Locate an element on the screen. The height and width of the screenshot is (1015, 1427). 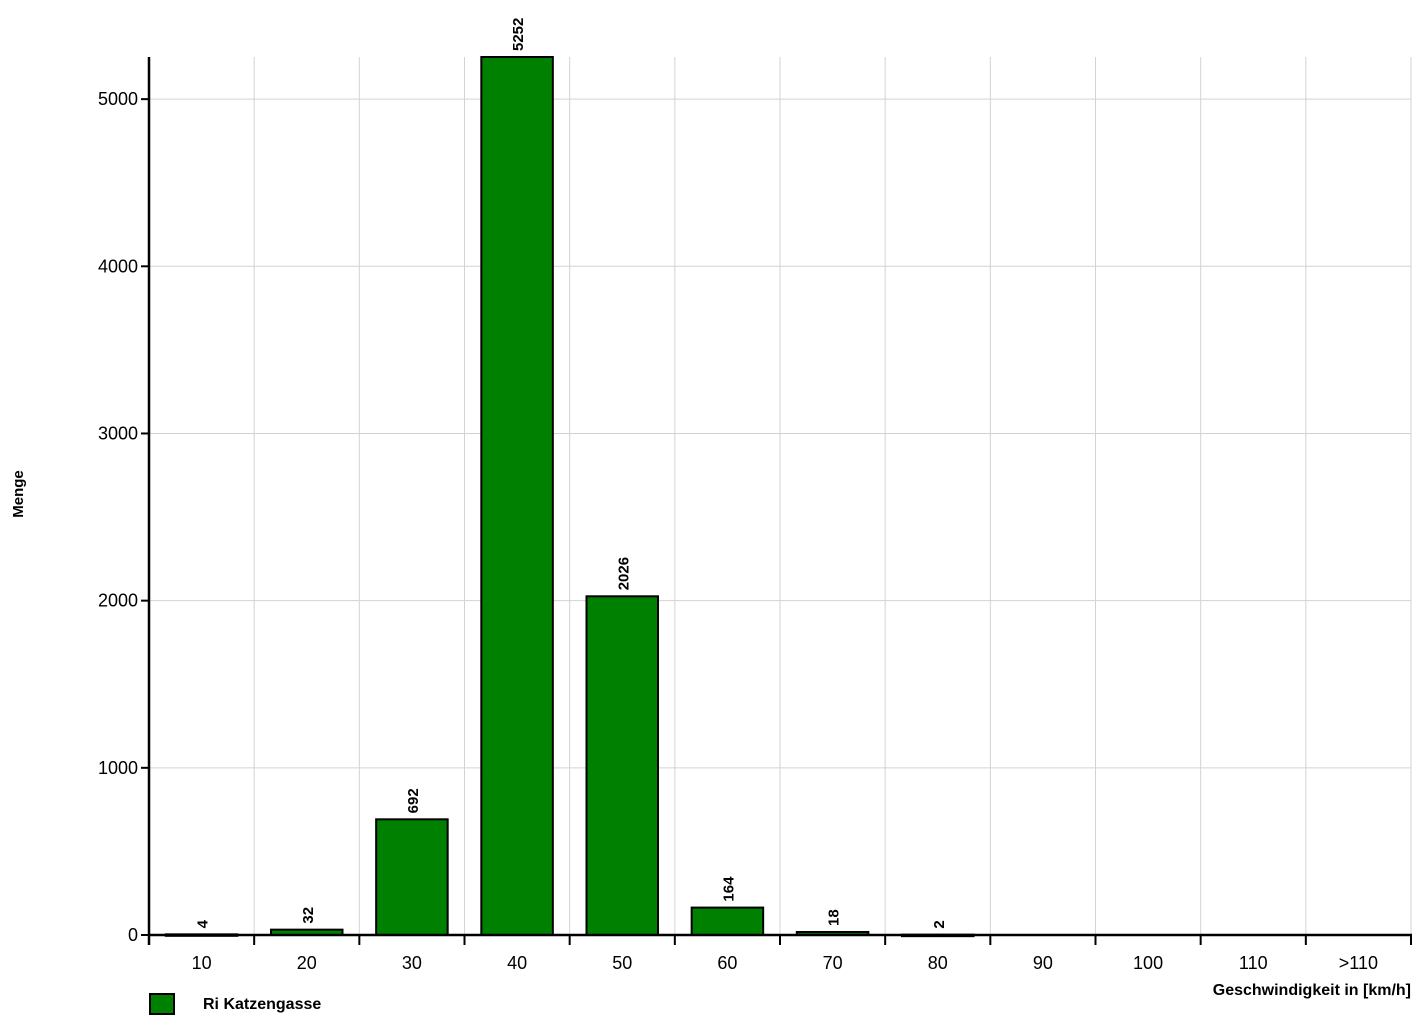
x-tick-label: 50 is located at coordinates (622, 963).